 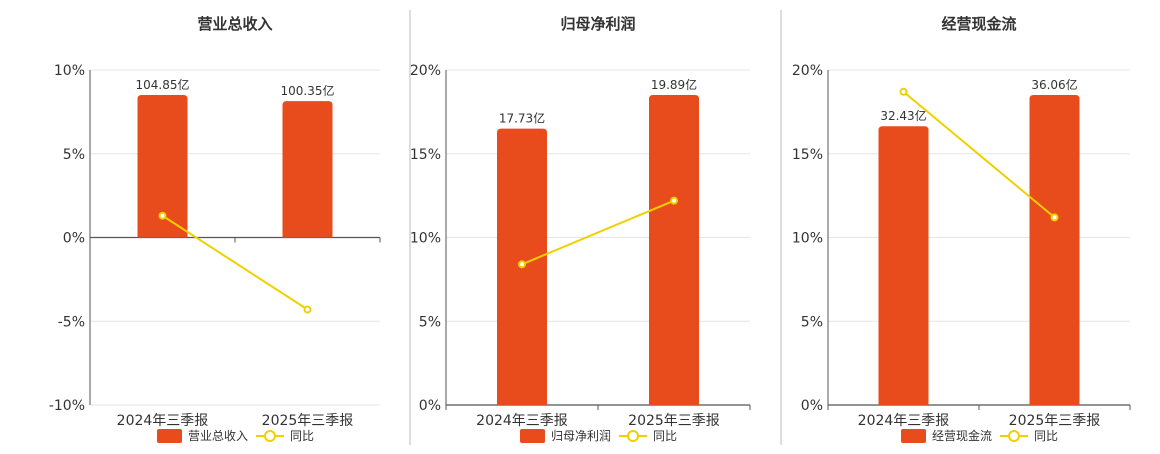 I want to click on chart-3-bar-label-2: 36.06亿, so click(x=1054, y=84).